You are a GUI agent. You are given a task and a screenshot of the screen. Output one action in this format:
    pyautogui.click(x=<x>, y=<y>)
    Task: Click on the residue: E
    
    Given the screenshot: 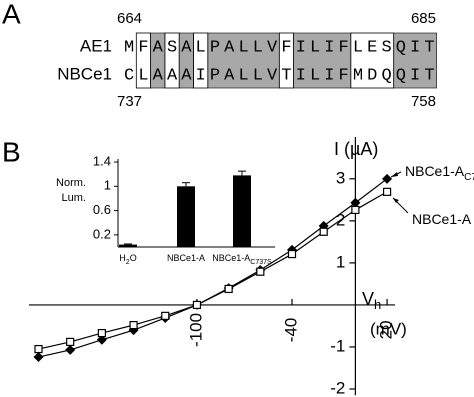 What is the action you would take?
    pyautogui.click(x=372, y=47)
    